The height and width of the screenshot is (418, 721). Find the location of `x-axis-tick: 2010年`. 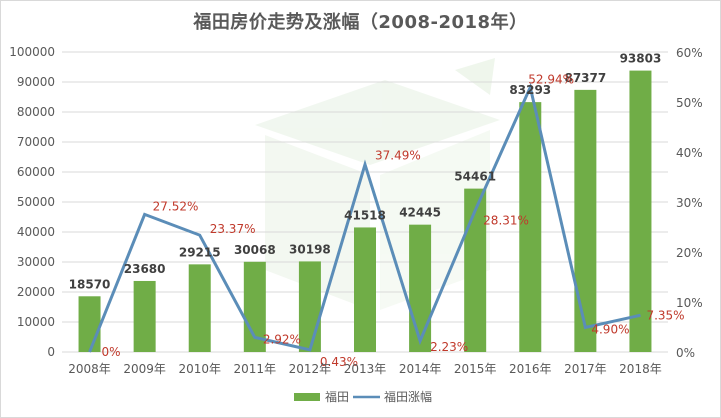

x-axis-tick: 2010年 is located at coordinates (199, 369).